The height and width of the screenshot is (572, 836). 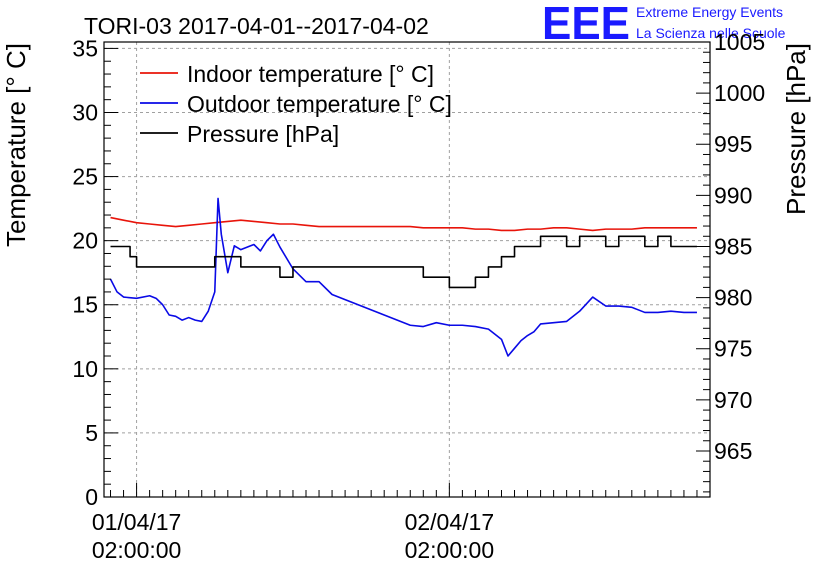 I want to click on y2-tick-label: 985, so click(x=733, y=246).